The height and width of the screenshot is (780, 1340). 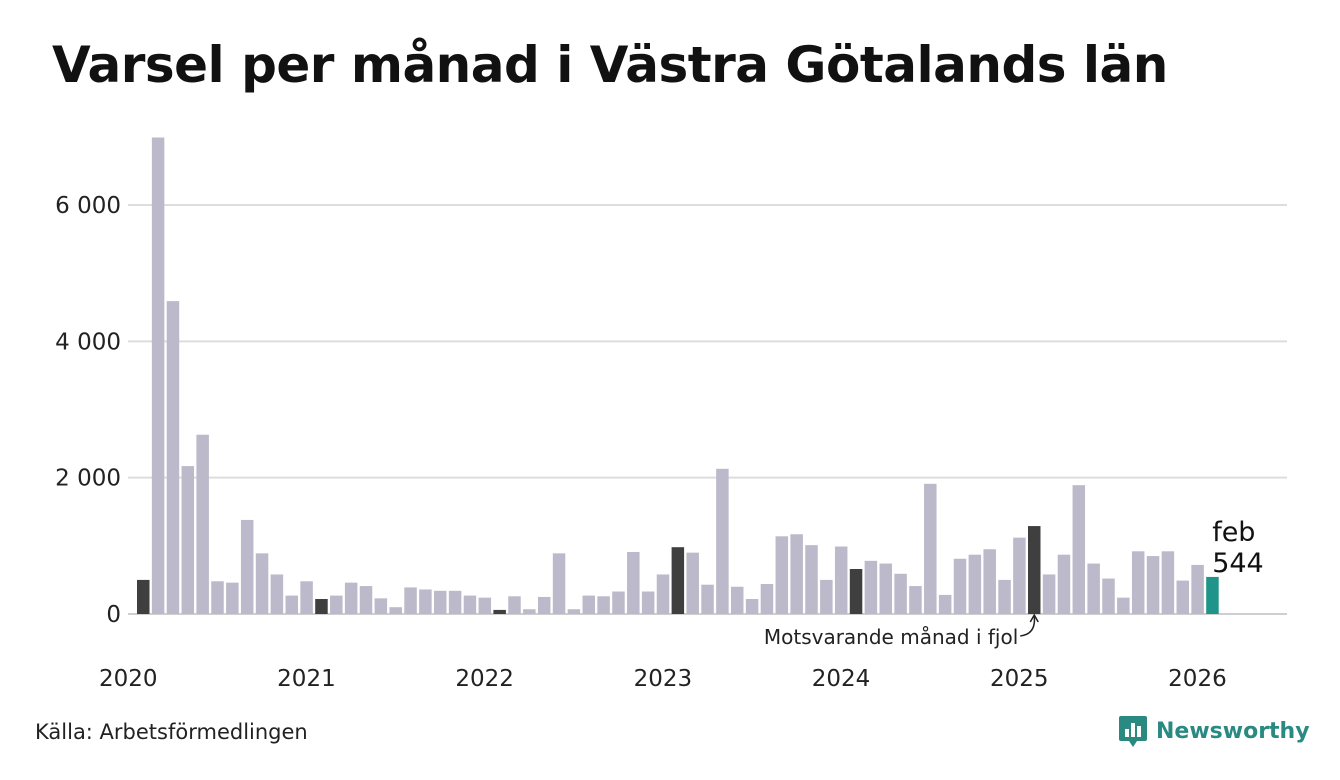 I want to click on x-tick-label: 2021, so click(x=306, y=679).